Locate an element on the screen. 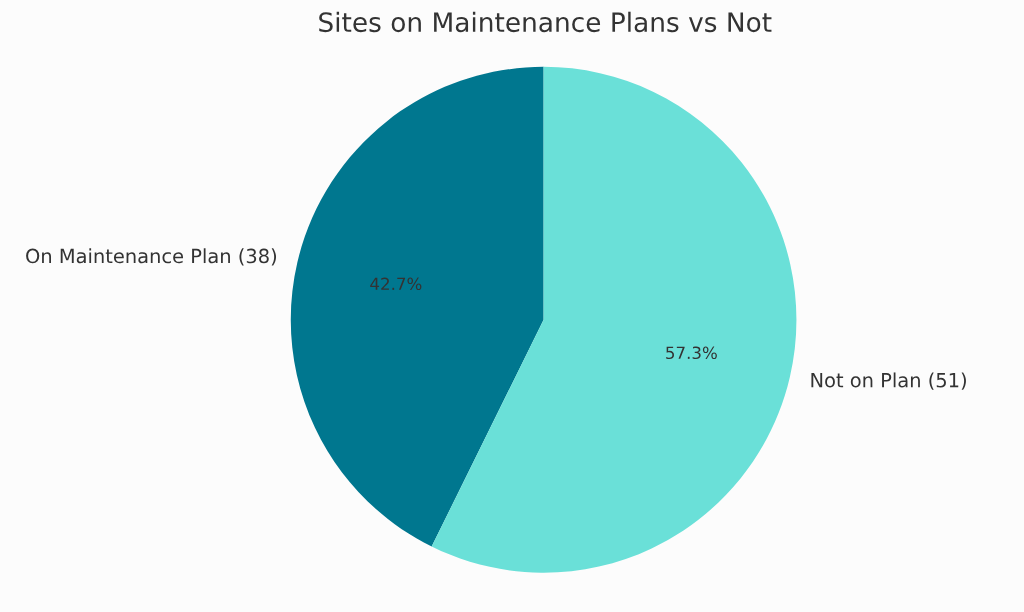 The height and width of the screenshot is (612, 1024). slice-label: On Maintenance Plan (38) is located at coordinates (151, 257).